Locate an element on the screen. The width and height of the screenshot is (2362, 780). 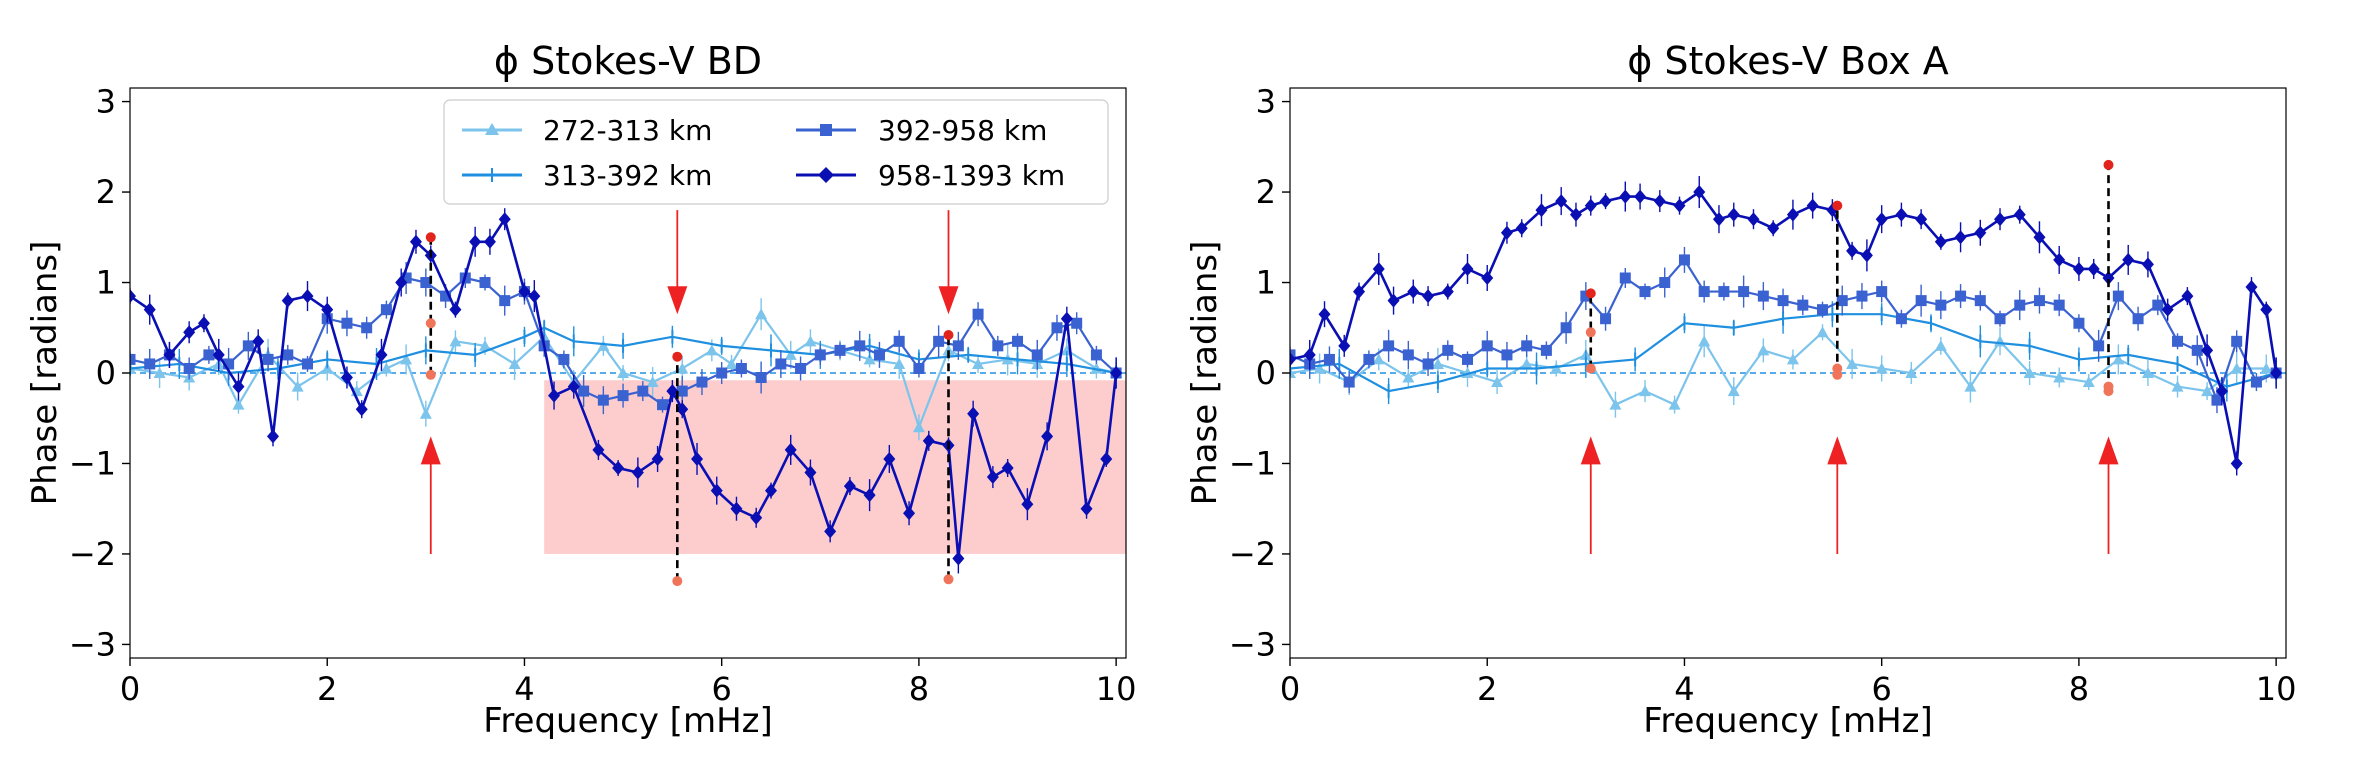
y-tick-label: −1 is located at coordinates (92, 463).